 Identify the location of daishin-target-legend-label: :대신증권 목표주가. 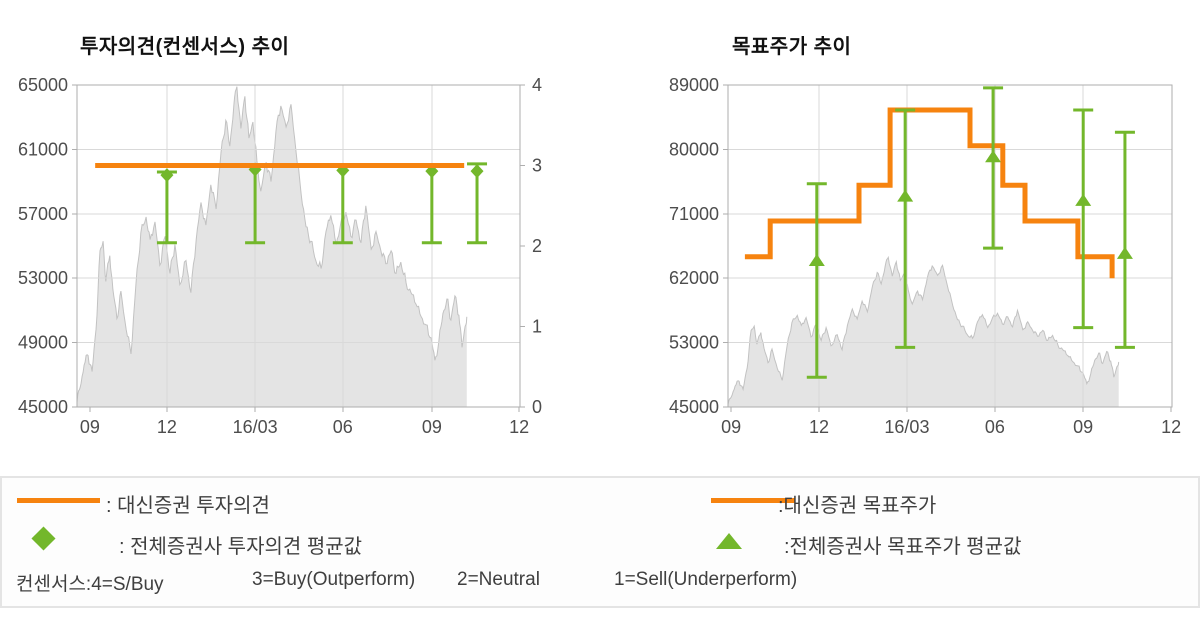
(857, 506).